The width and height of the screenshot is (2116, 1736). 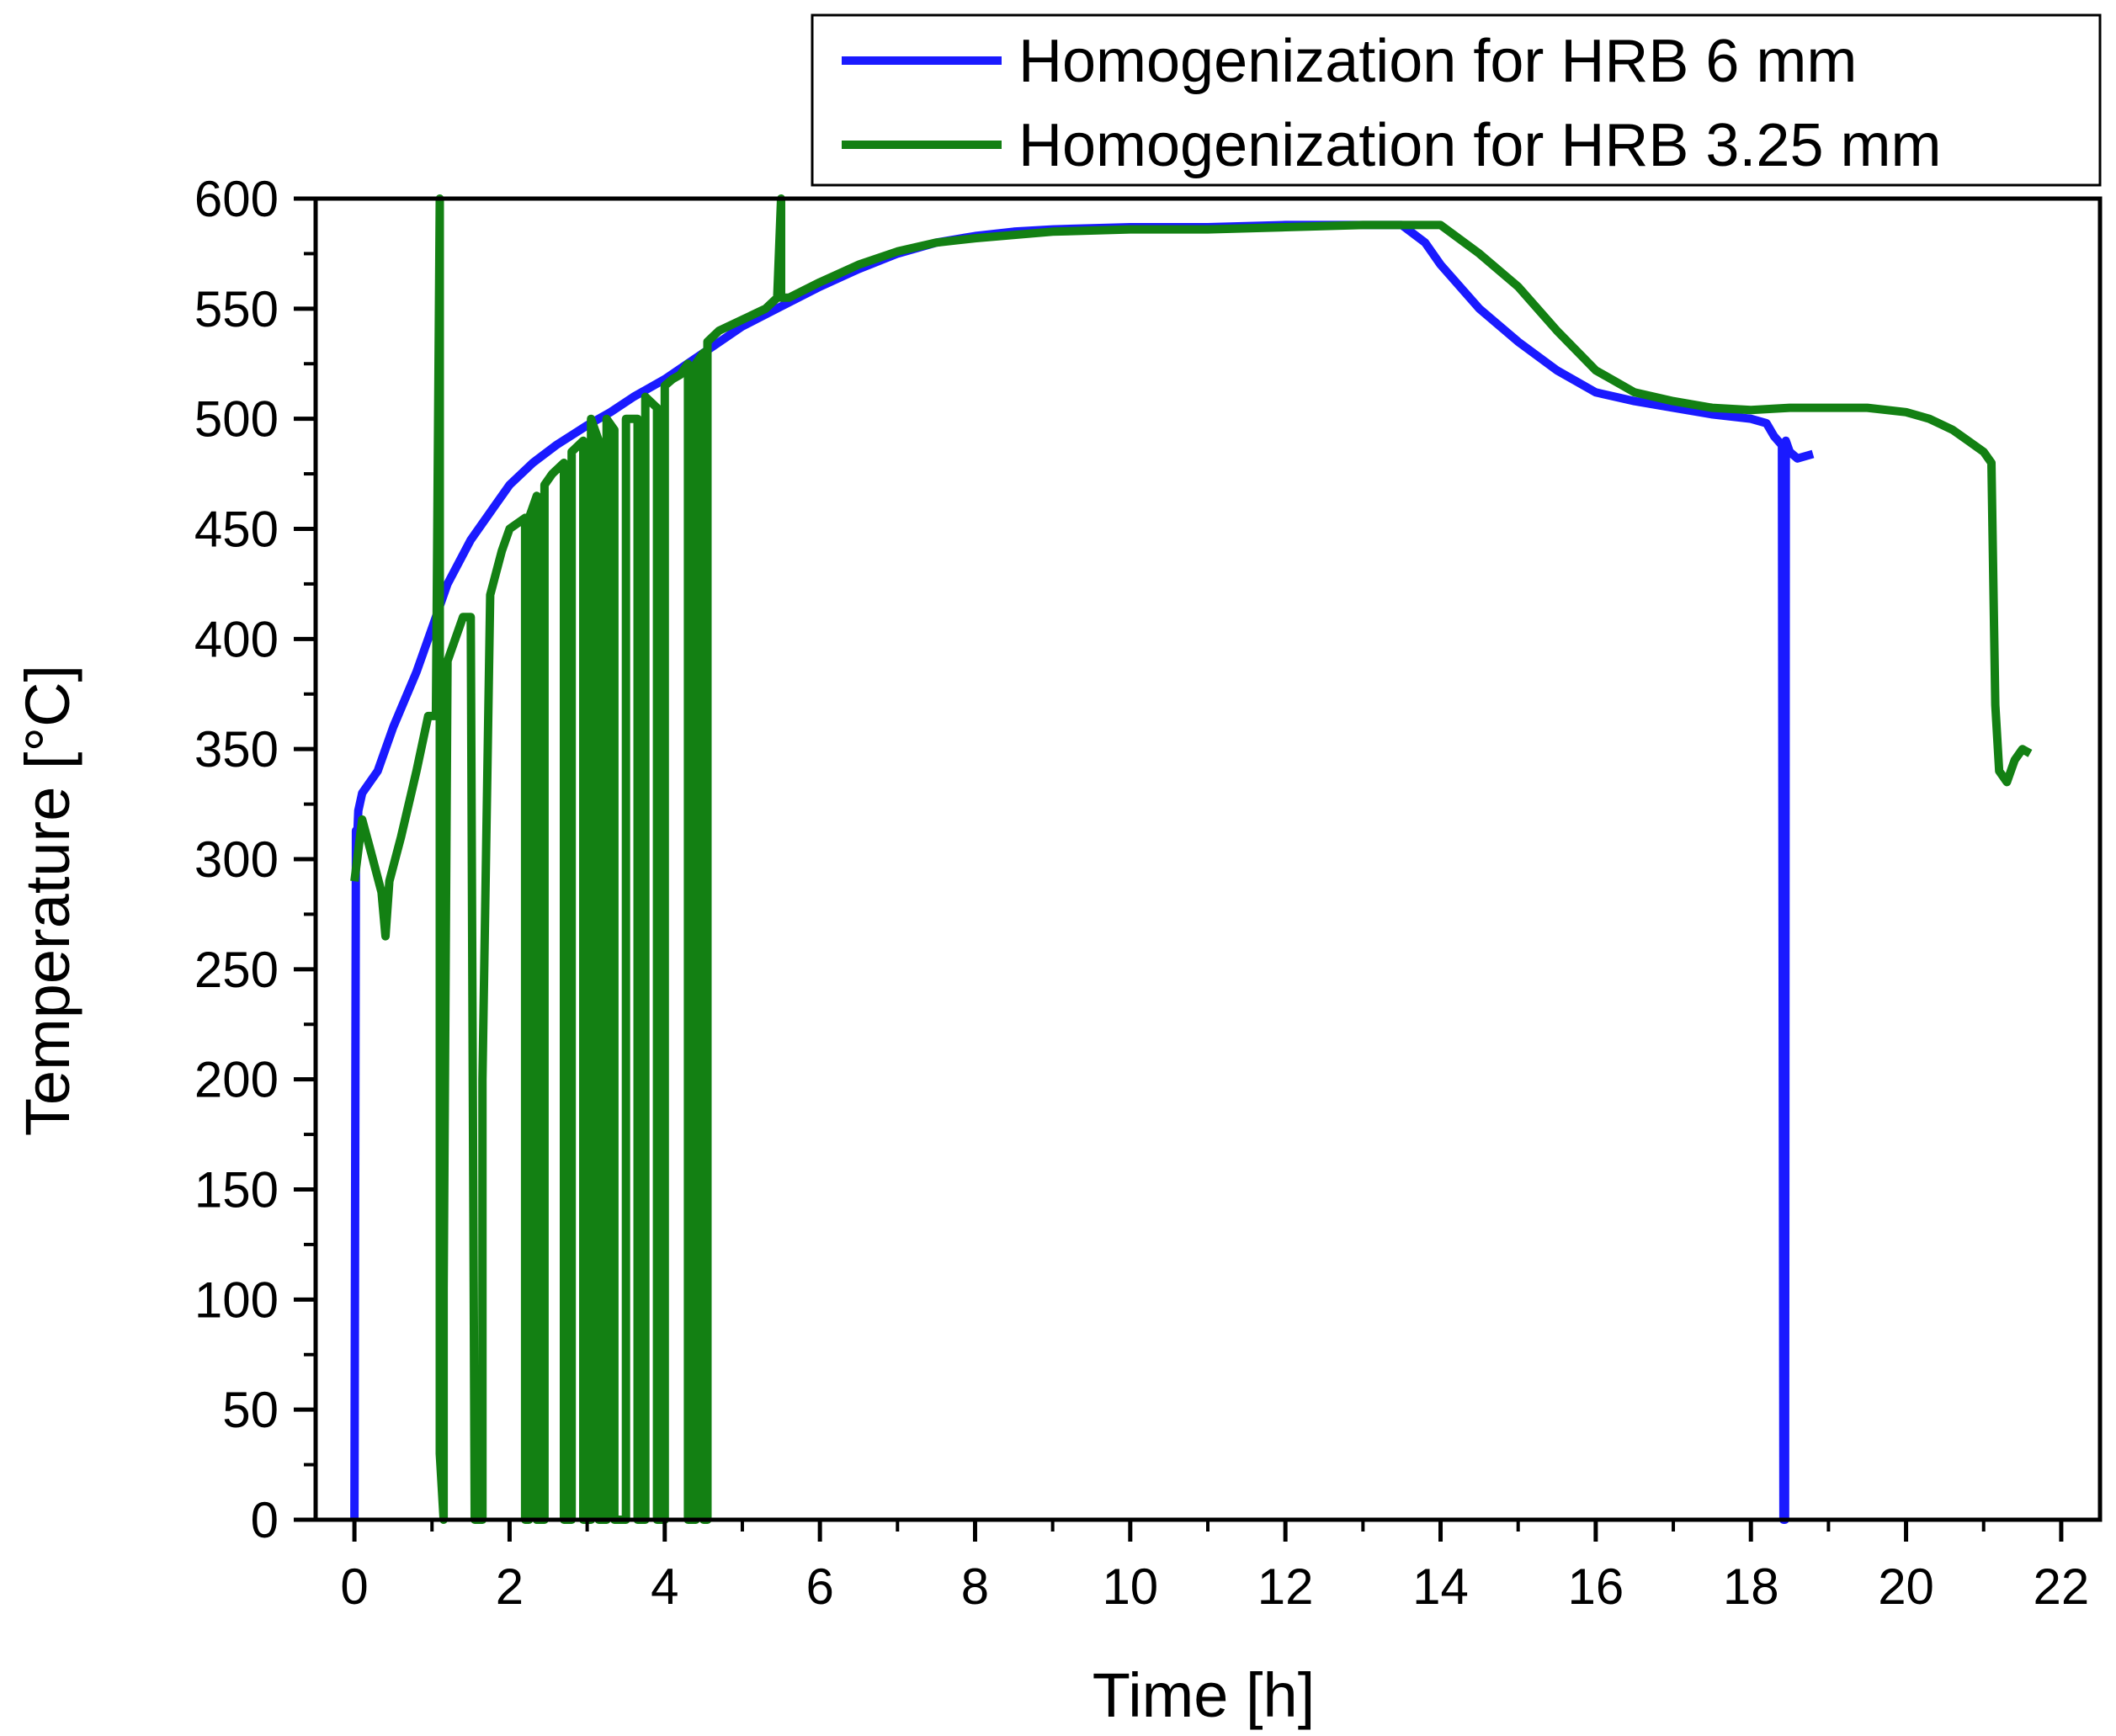 What do you see at coordinates (1906, 1586) in the screenshot?
I see `x-tick-label: 20` at bounding box center [1906, 1586].